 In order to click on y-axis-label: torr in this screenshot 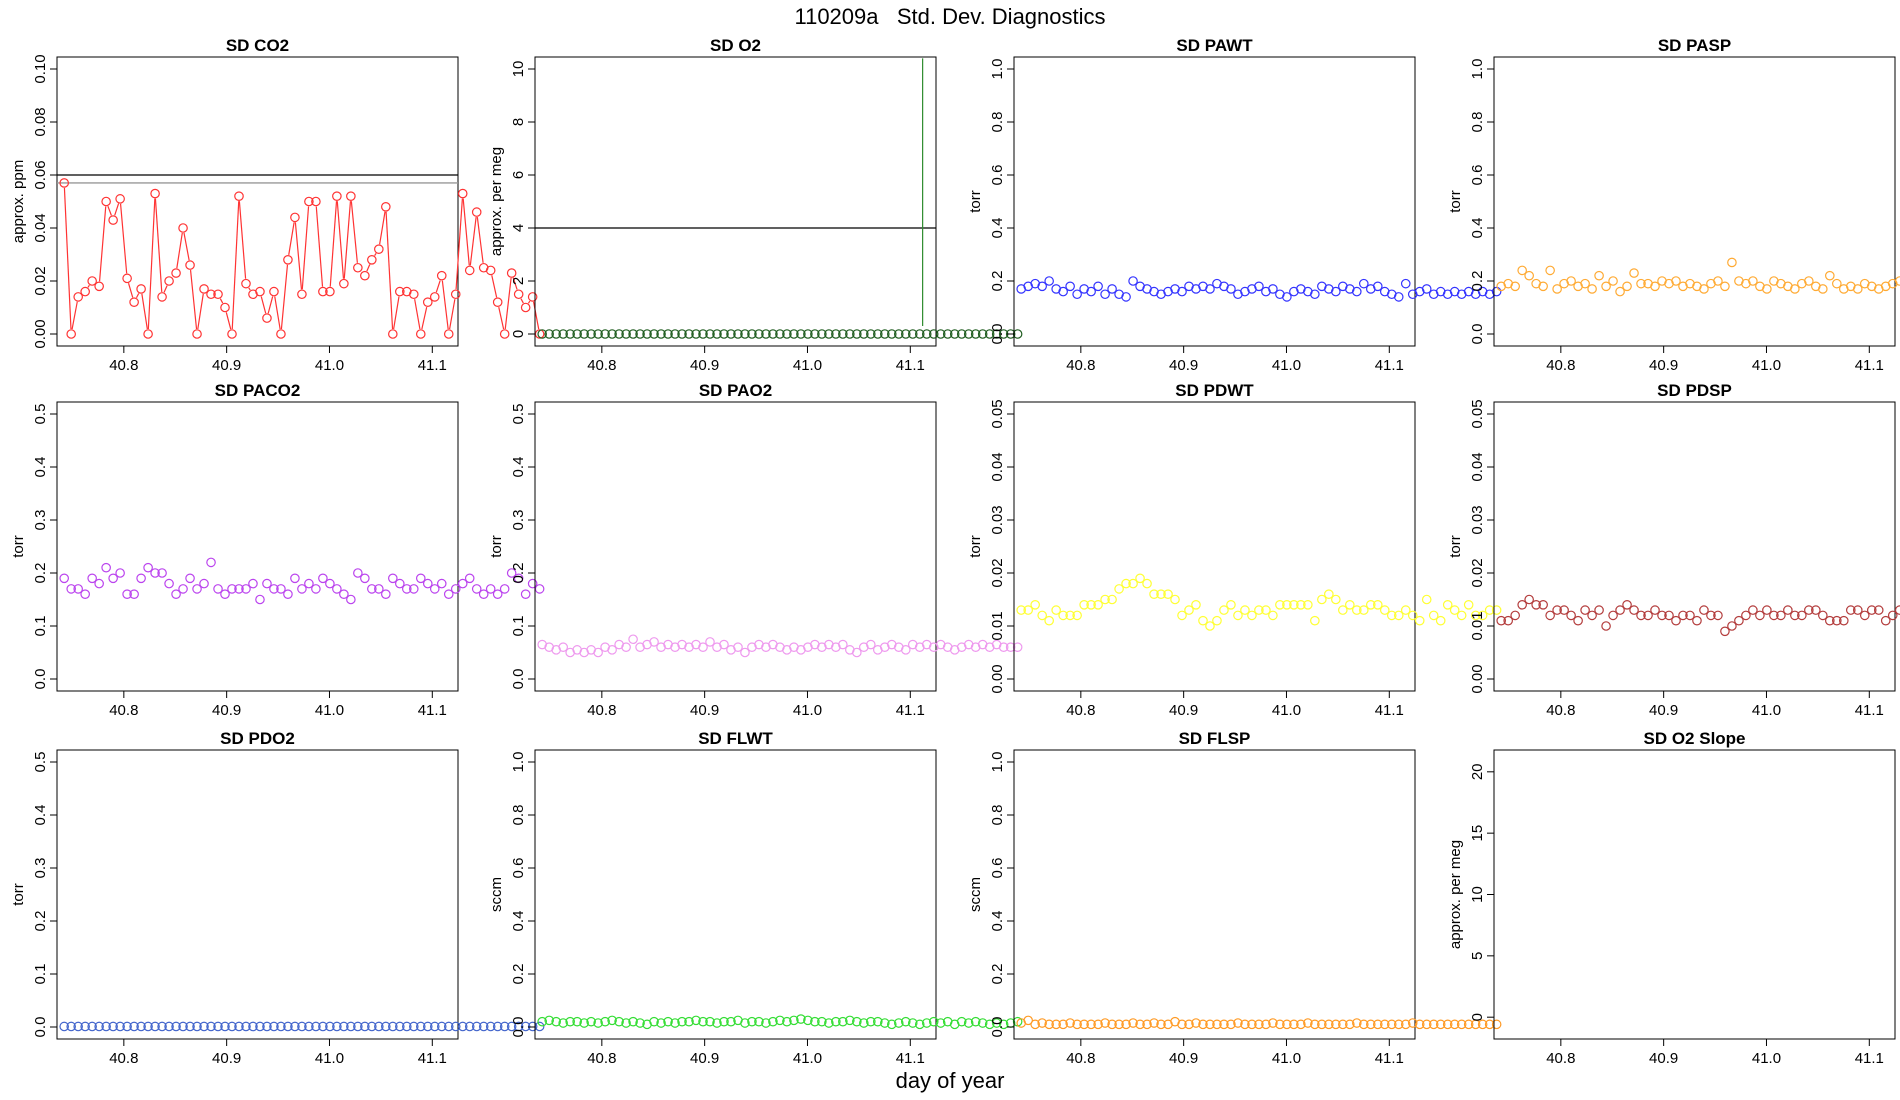, I will do `click(1455, 201)`.